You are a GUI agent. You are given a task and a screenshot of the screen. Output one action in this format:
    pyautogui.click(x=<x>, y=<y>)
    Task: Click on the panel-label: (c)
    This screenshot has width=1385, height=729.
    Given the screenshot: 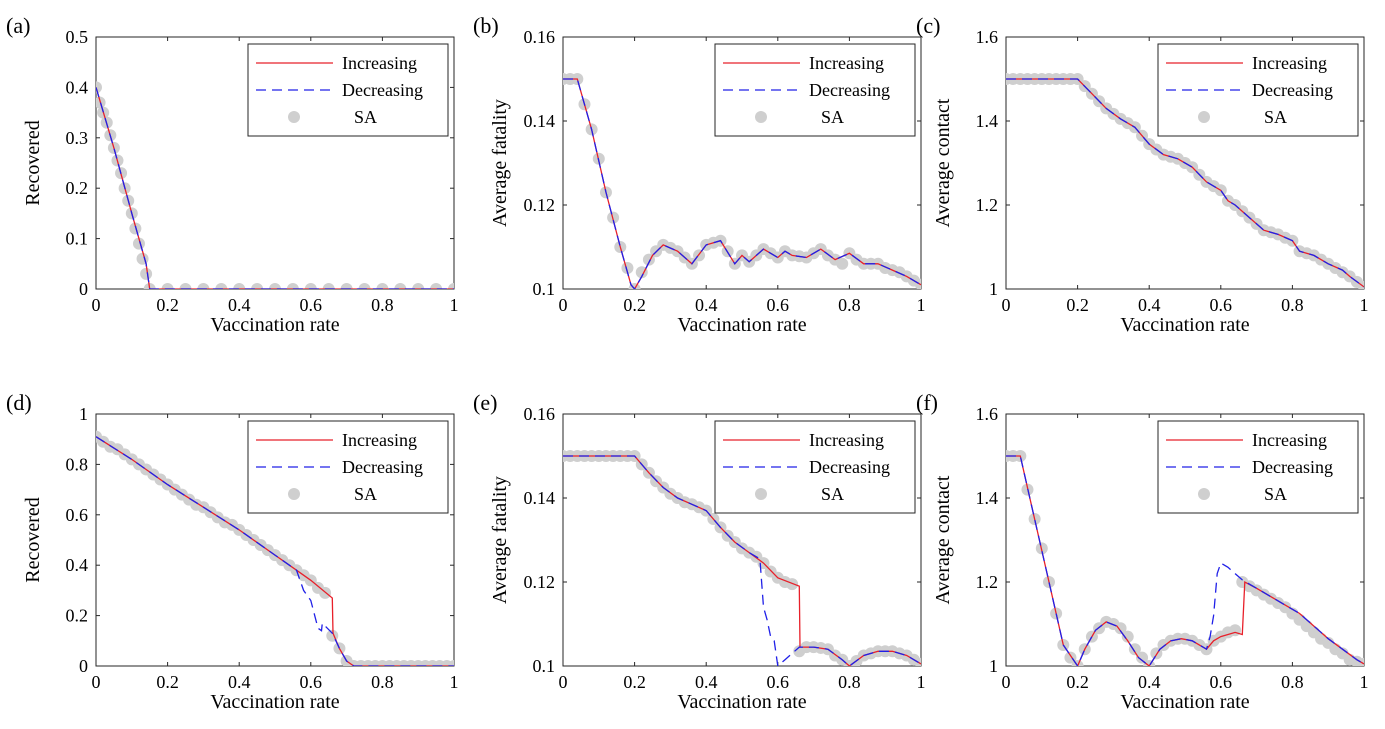 What is the action you would take?
    pyautogui.click(x=928, y=25)
    